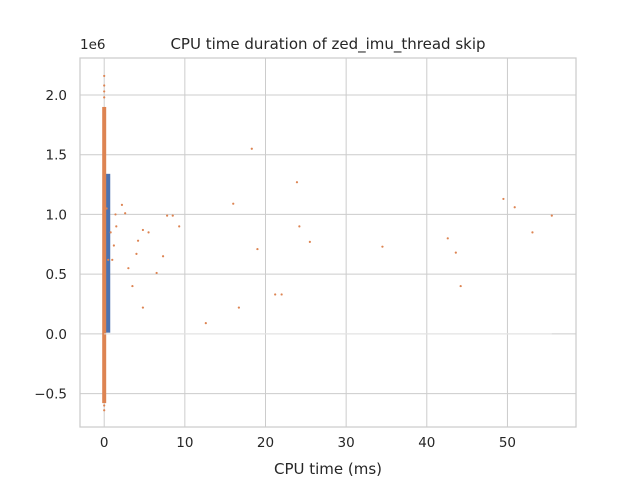 This screenshot has height=480, width=640. I want to click on chart-title: CPU time duration of zed_imu_thread skip, so click(327, 44).